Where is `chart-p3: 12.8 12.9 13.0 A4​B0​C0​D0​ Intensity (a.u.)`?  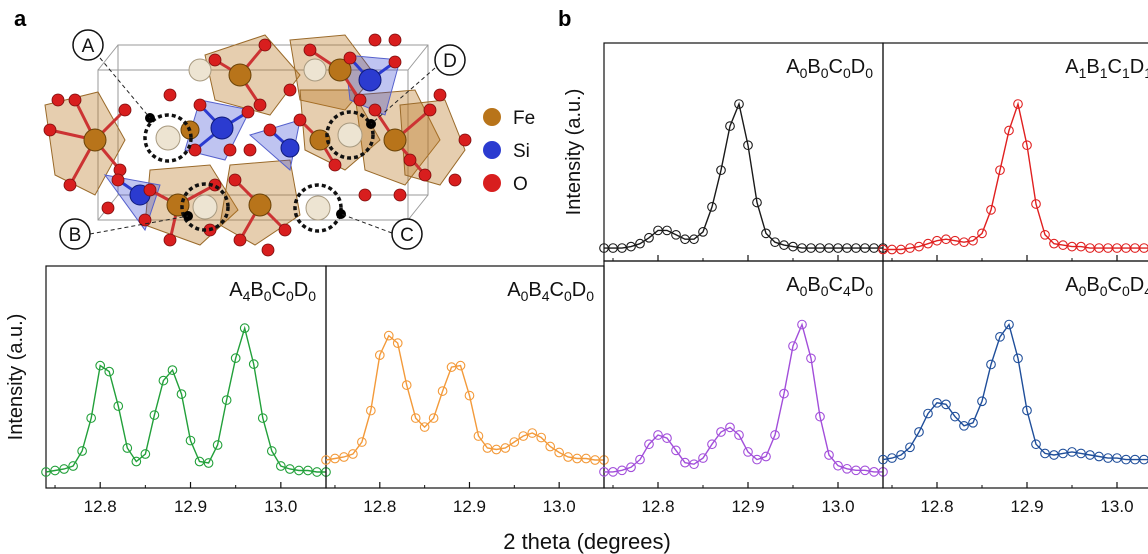 chart-p3: 12.8 12.9 13.0 A4​B0​C0​D0​ Intensity (a.u.) is located at coordinates (168, 390).